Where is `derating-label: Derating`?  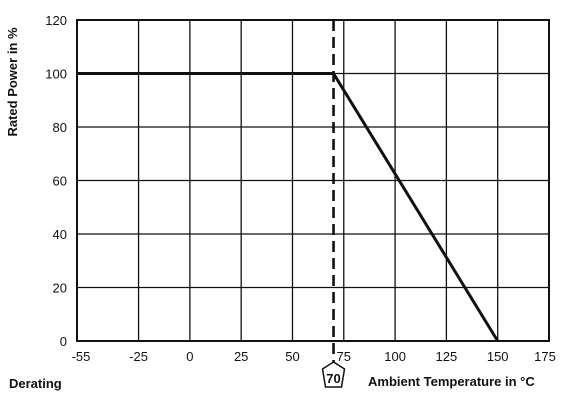 derating-label: Derating is located at coordinates (35, 383).